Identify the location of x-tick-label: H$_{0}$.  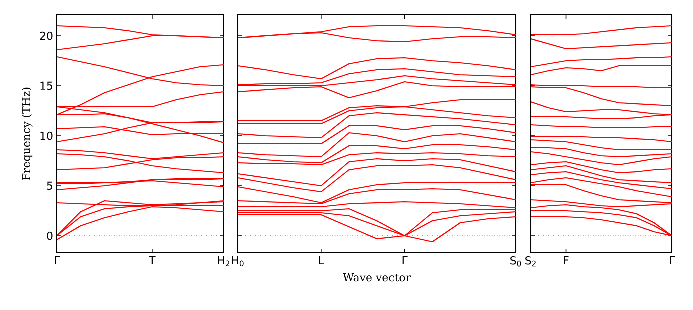
(238, 261).